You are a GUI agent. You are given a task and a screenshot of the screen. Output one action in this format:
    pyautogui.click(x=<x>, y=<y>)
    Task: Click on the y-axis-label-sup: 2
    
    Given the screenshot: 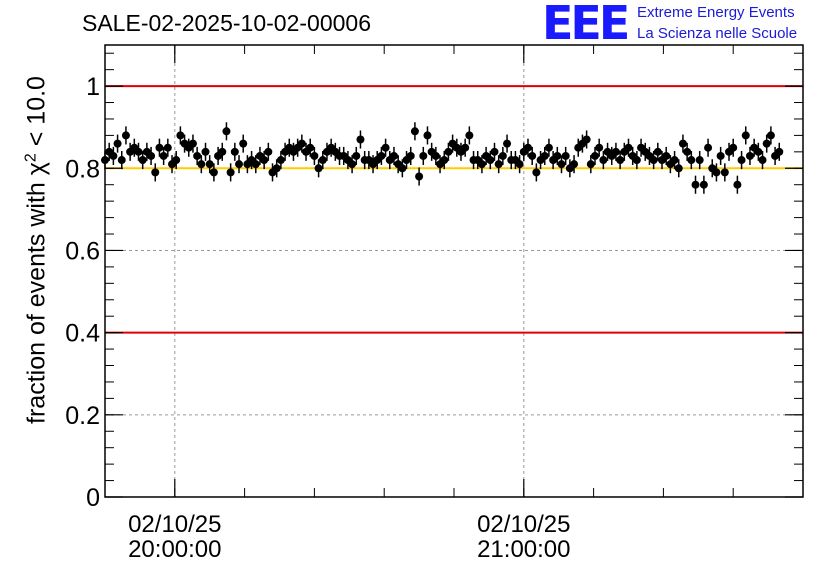 What is the action you would take?
    pyautogui.click(x=31, y=158)
    